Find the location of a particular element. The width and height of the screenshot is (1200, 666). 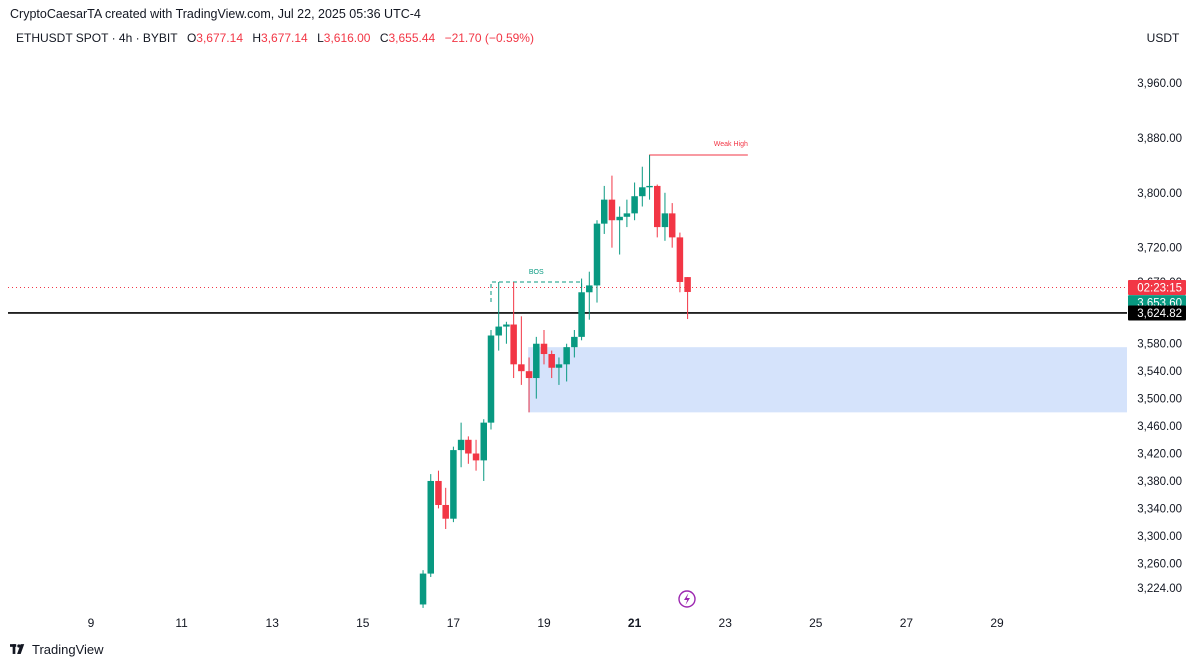

open-label: O is located at coordinates (191, 38).